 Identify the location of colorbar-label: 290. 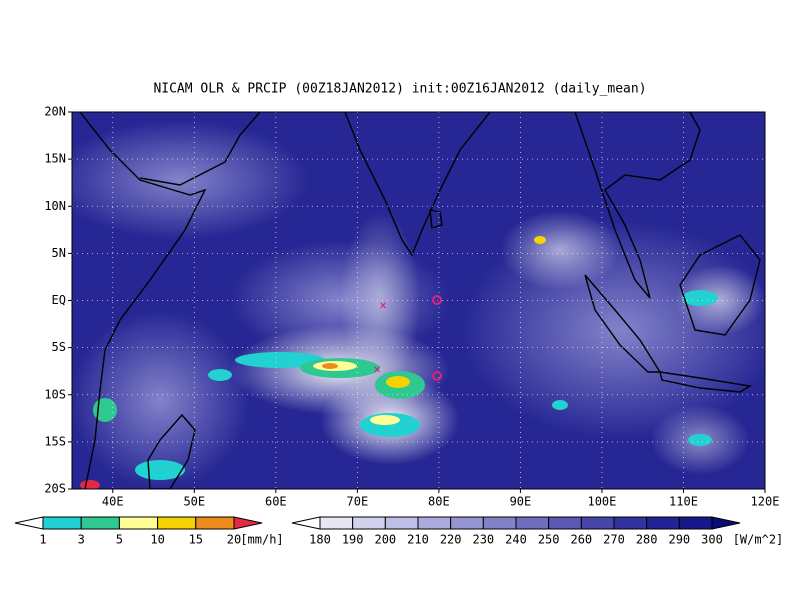
(679, 540).